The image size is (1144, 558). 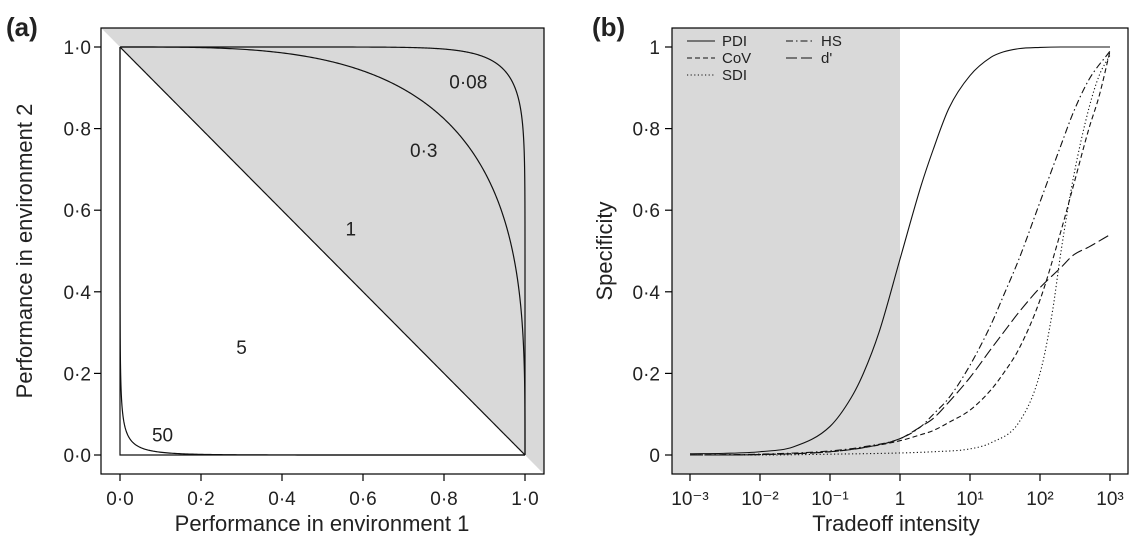 I want to click on panel-b-y-ticks: 0 0·2 0·4 0·6 0·8 1, so click(x=652, y=252).